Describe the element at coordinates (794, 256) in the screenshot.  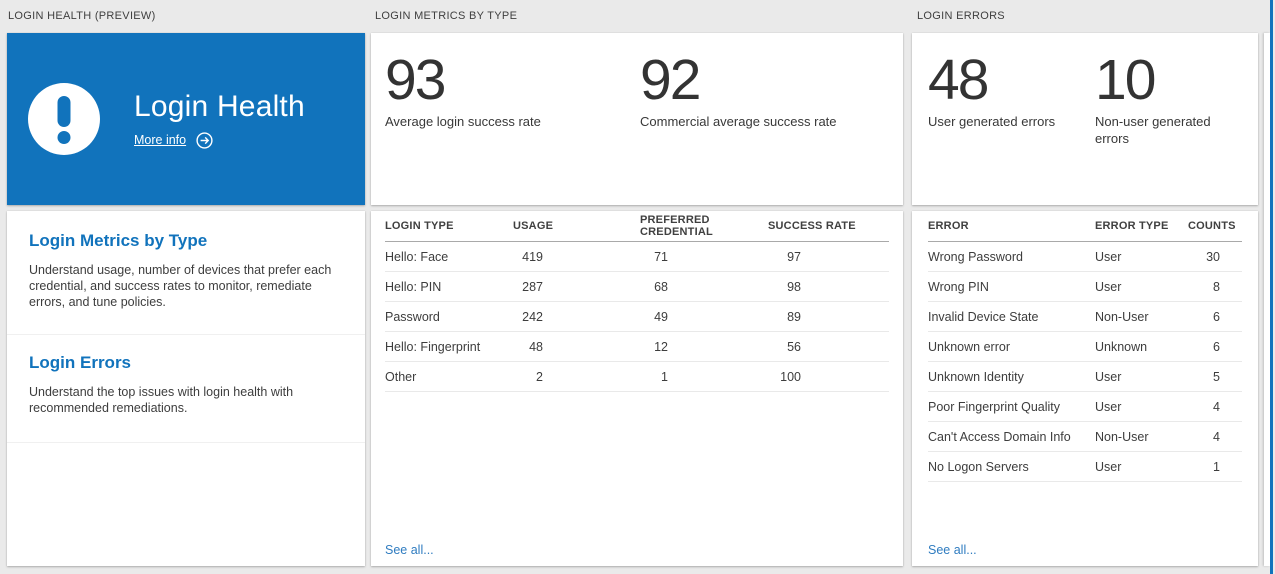
I see `cell-success-rate: 97` at that location.